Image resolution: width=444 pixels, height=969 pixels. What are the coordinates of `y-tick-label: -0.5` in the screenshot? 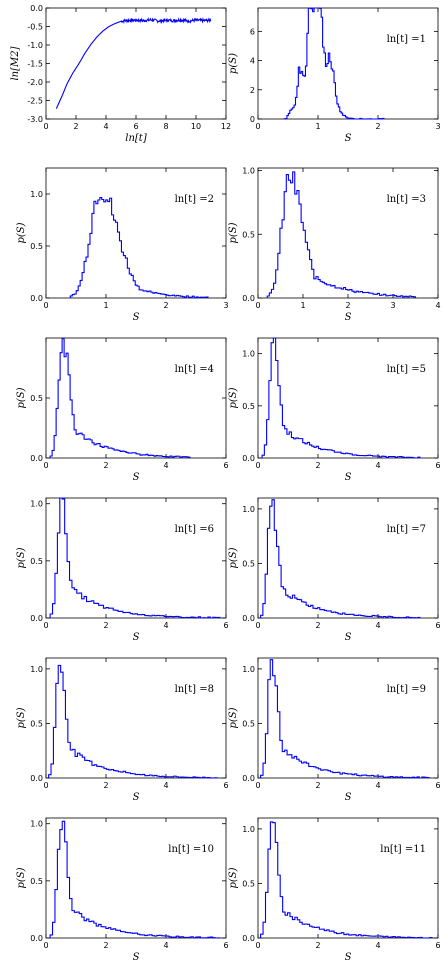 It's located at (35, 27).